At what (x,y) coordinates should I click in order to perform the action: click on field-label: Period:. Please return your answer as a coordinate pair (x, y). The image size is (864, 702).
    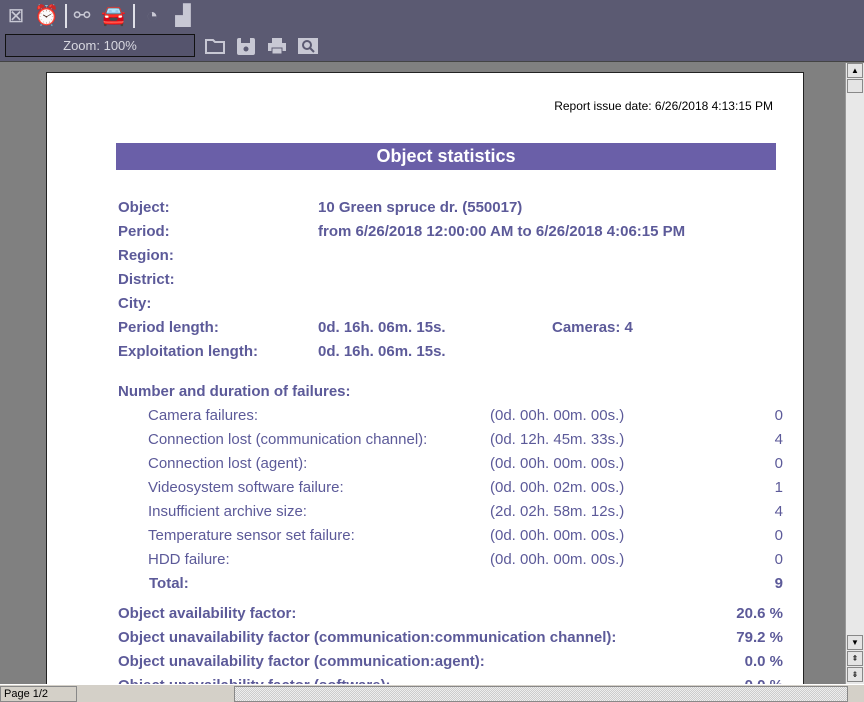
    Looking at the image, I should click on (144, 231).